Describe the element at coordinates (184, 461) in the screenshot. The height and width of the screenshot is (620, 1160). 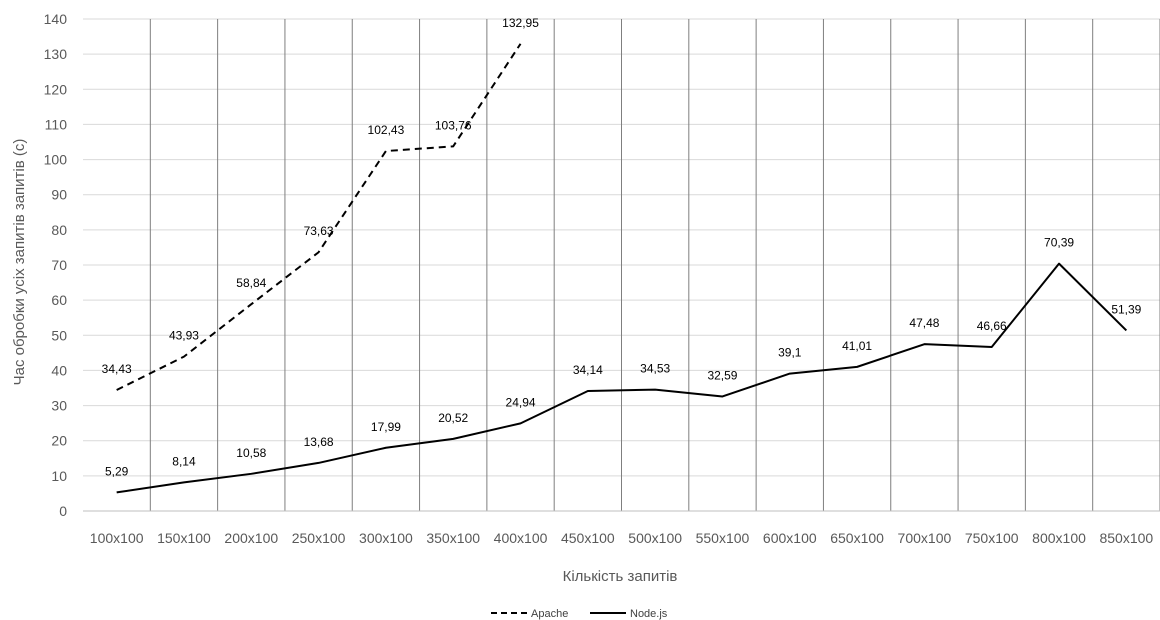
I see `data-label: 8,14` at that location.